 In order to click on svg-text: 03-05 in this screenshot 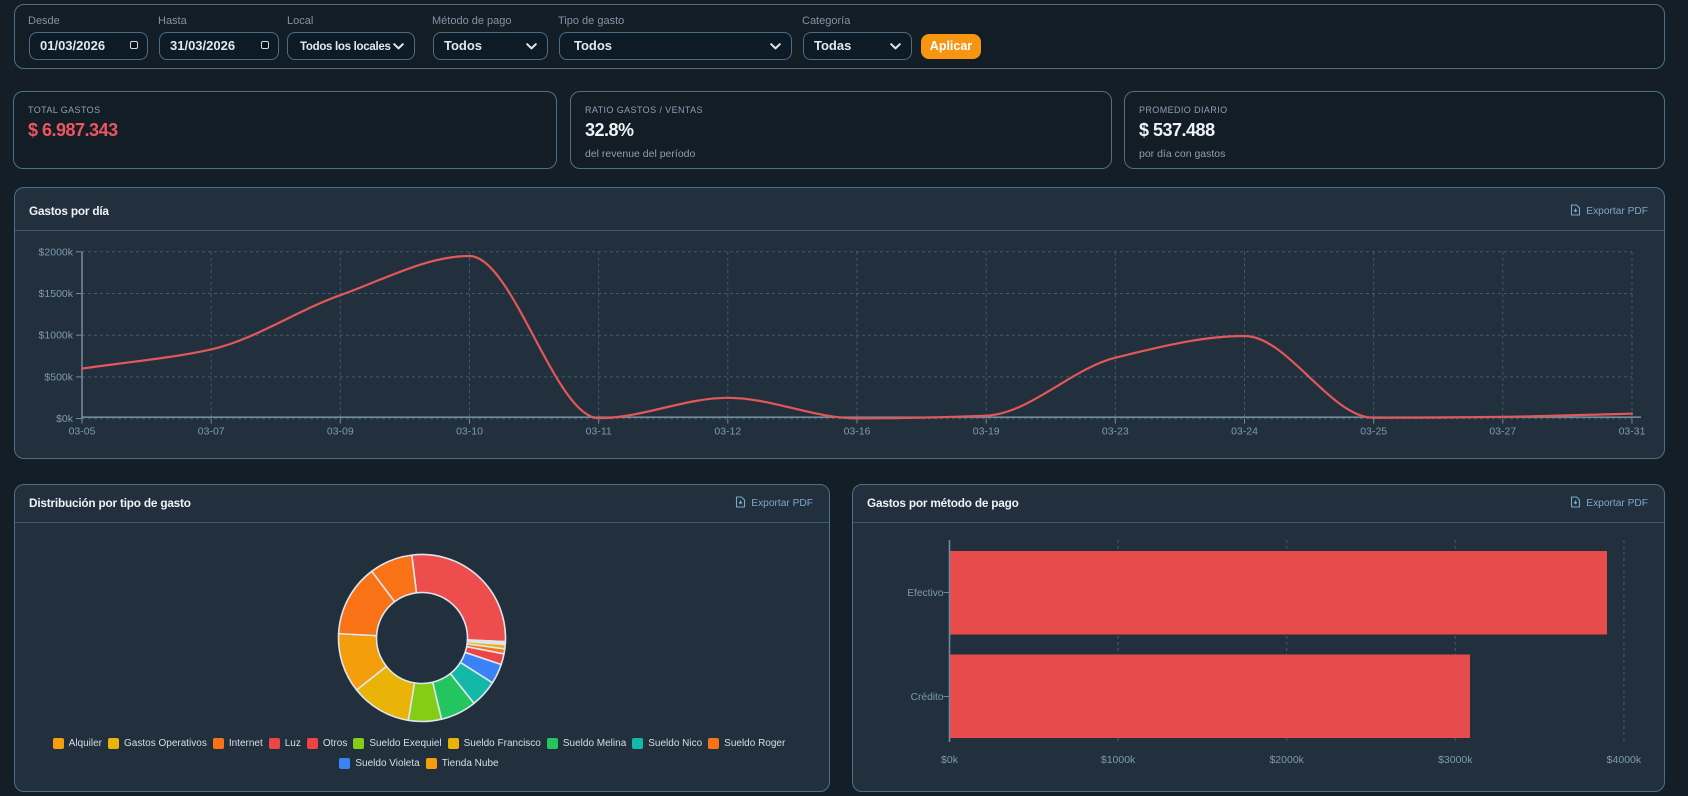, I will do `click(82, 432)`.